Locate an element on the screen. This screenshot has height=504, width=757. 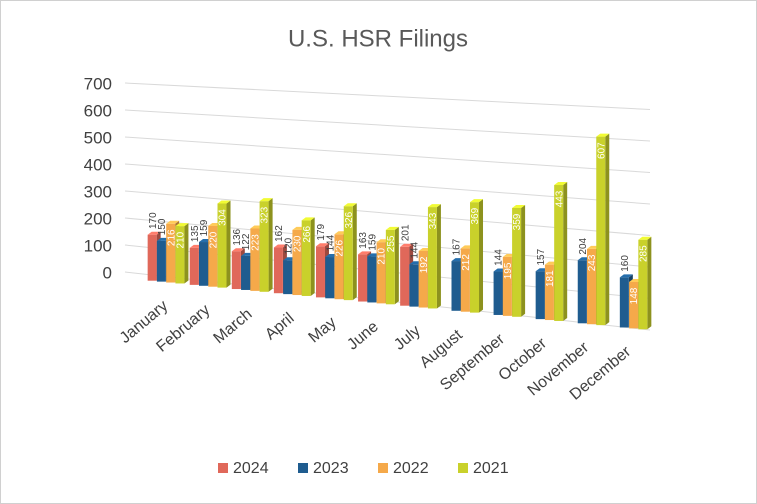
data-label: 285 is located at coordinates (643, 253).